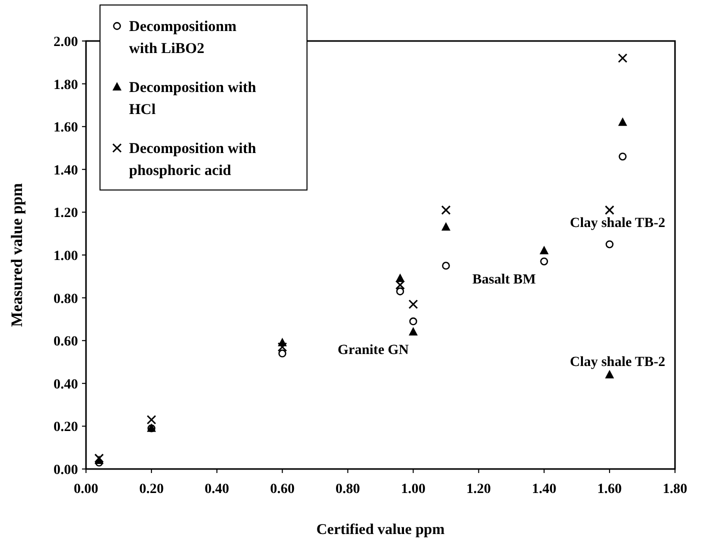  Describe the element at coordinates (66, 384) in the screenshot. I see `y-tick-label: 0.40` at that location.